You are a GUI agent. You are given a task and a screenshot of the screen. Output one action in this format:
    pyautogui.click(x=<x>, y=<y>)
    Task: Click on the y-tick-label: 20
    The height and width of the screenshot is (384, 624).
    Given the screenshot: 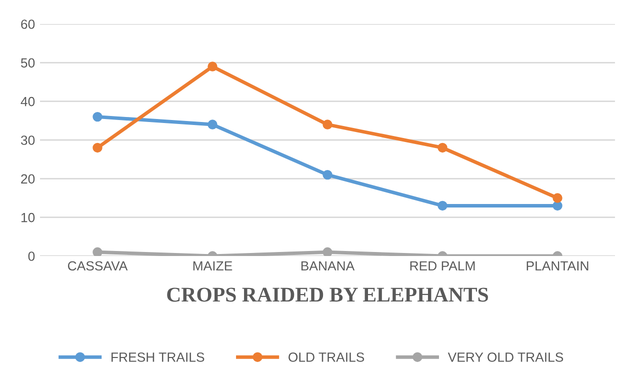 What is the action you would take?
    pyautogui.click(x=28, y=179)
    